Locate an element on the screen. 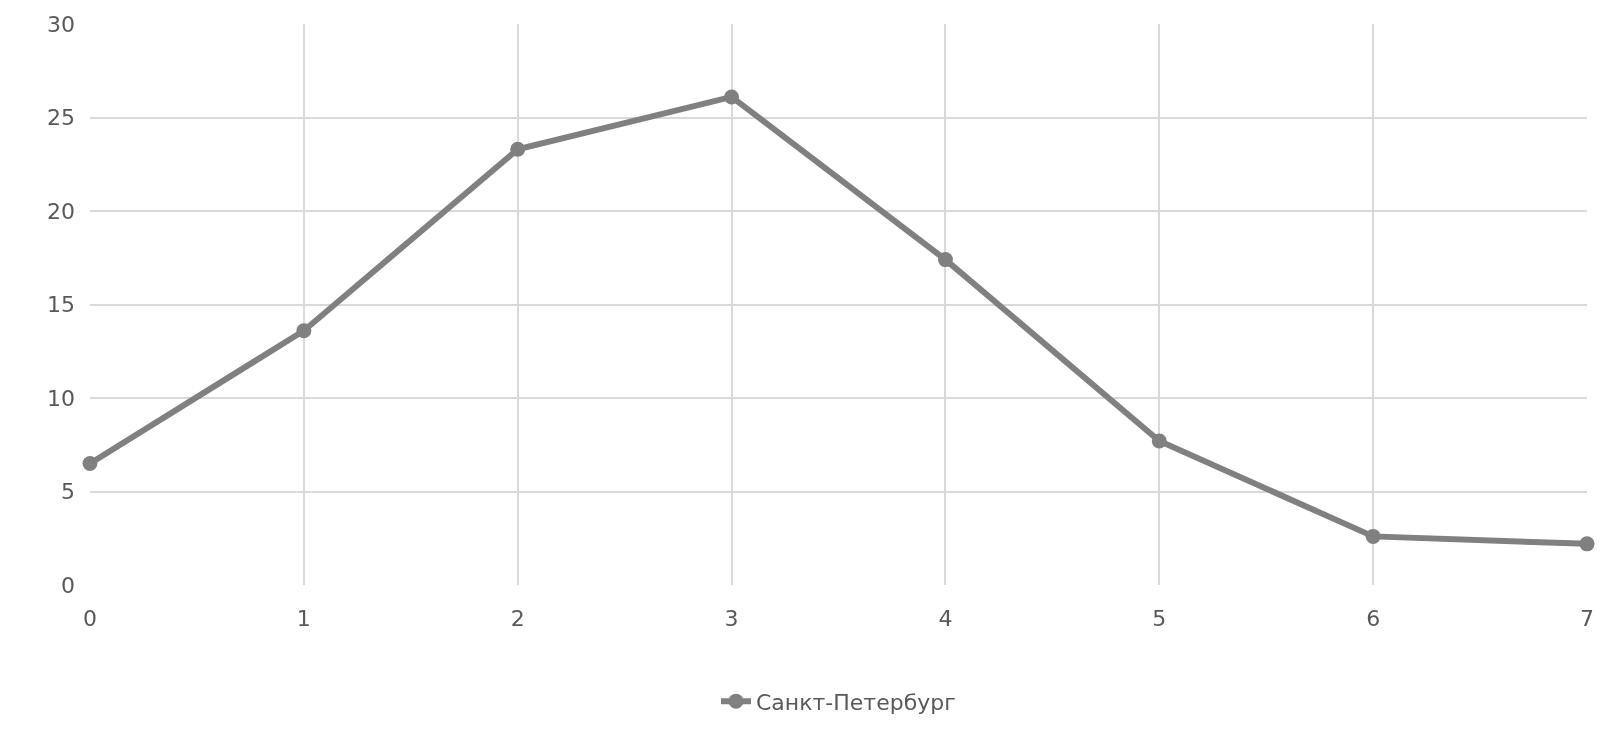  y-tick-label: 10 is located at coordinates (61, 398).